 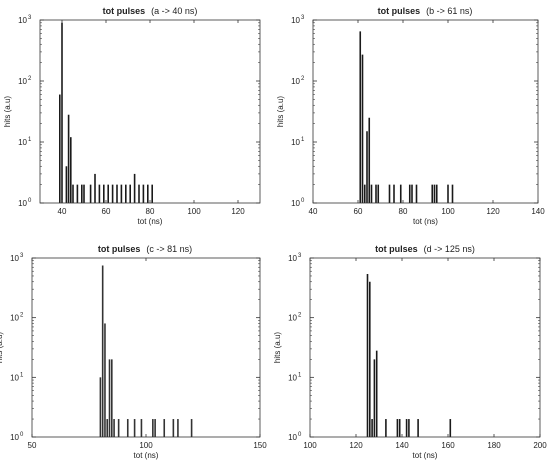 I want to click on chart-title-c: tot pulses (c -> 81 ns), so click(x=145, y=249).